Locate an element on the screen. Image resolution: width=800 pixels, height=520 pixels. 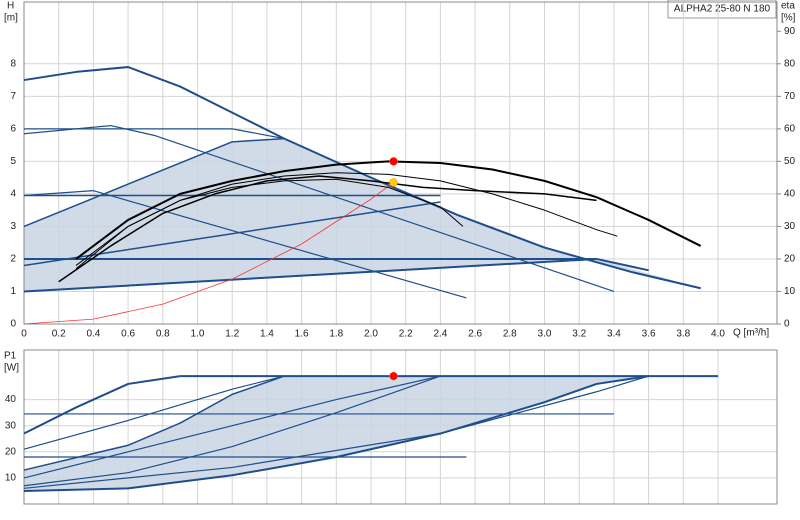
y-tick-label: 20 is located at coordinates (11, 451).